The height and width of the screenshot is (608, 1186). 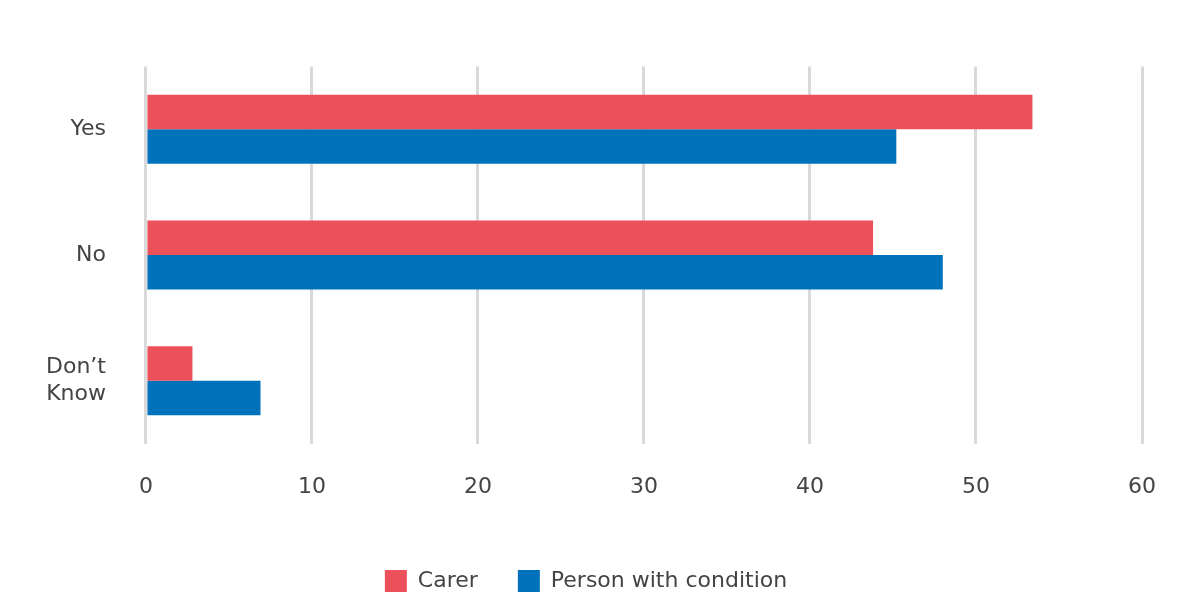 What do you see at coordinates (1142, 485) in the screenshot?
I see `x-tick-label: 60` at bounding box center [1142, 485].